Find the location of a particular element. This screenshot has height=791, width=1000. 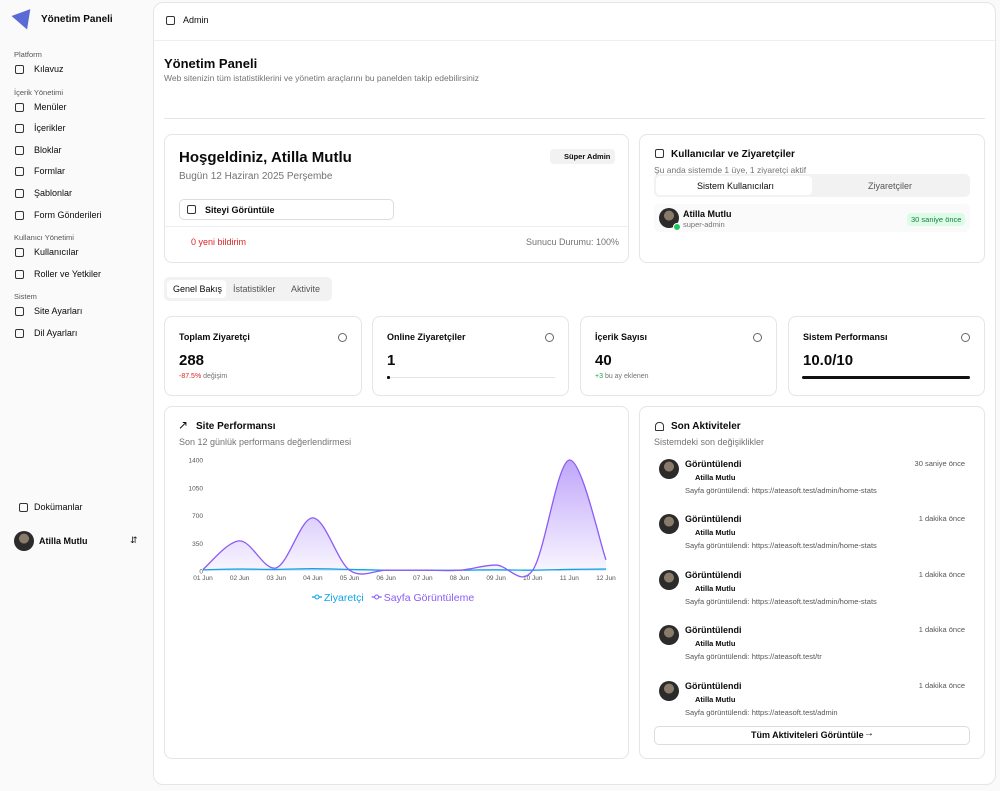

logo is located at coordinates (24, 21).